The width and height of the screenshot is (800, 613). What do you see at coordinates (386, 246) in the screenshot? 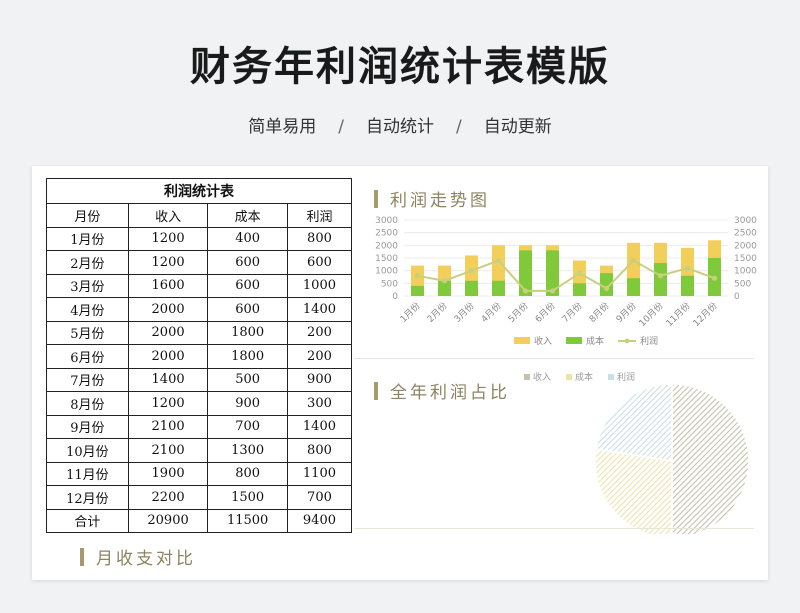
I see `y-tick-label: 2000` at bounding box center [386, 246].